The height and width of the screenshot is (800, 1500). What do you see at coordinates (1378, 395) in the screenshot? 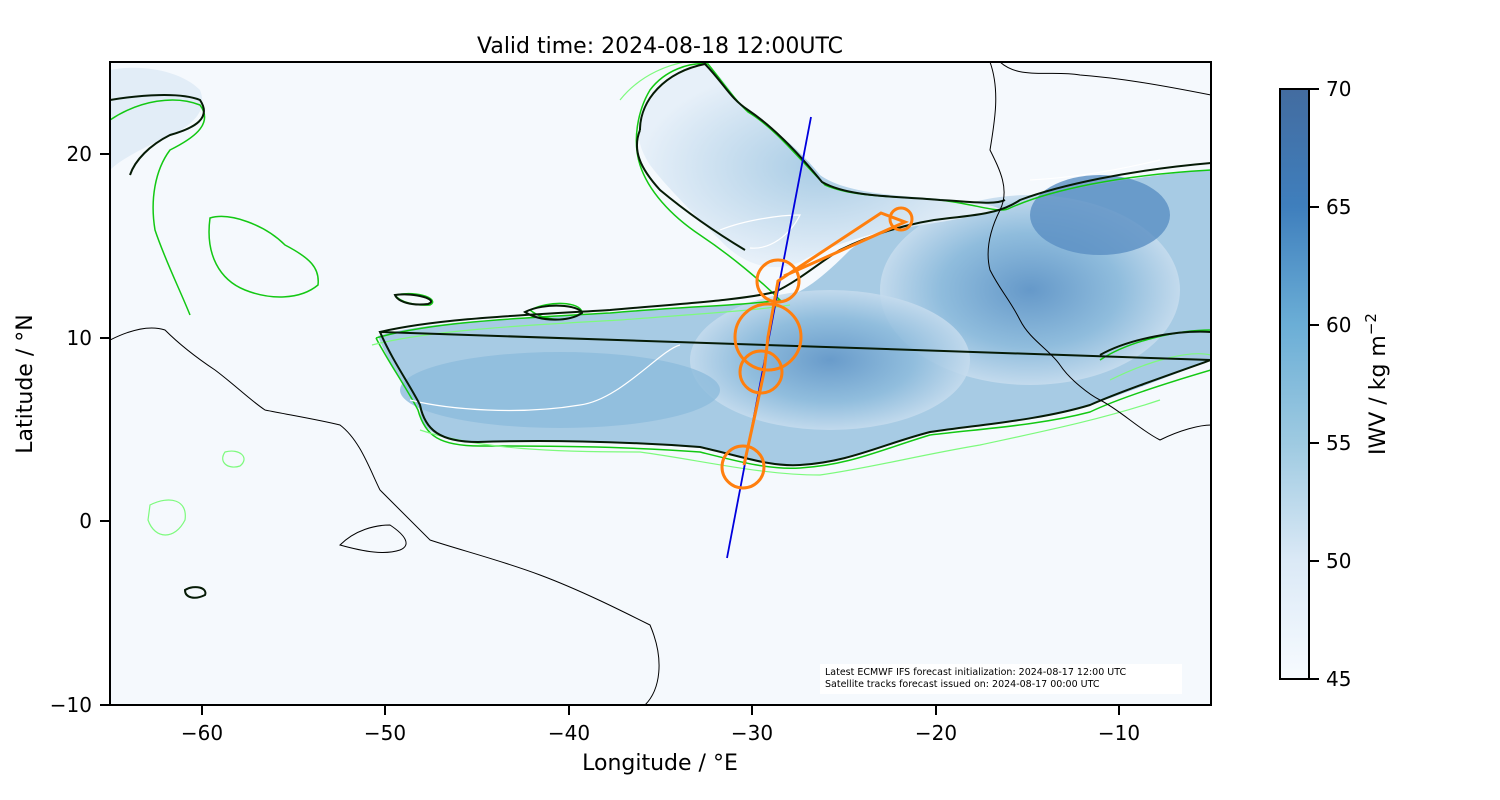
I see `colorbar-title-text: IWV / kg m` at bounding box center [1378, 395].